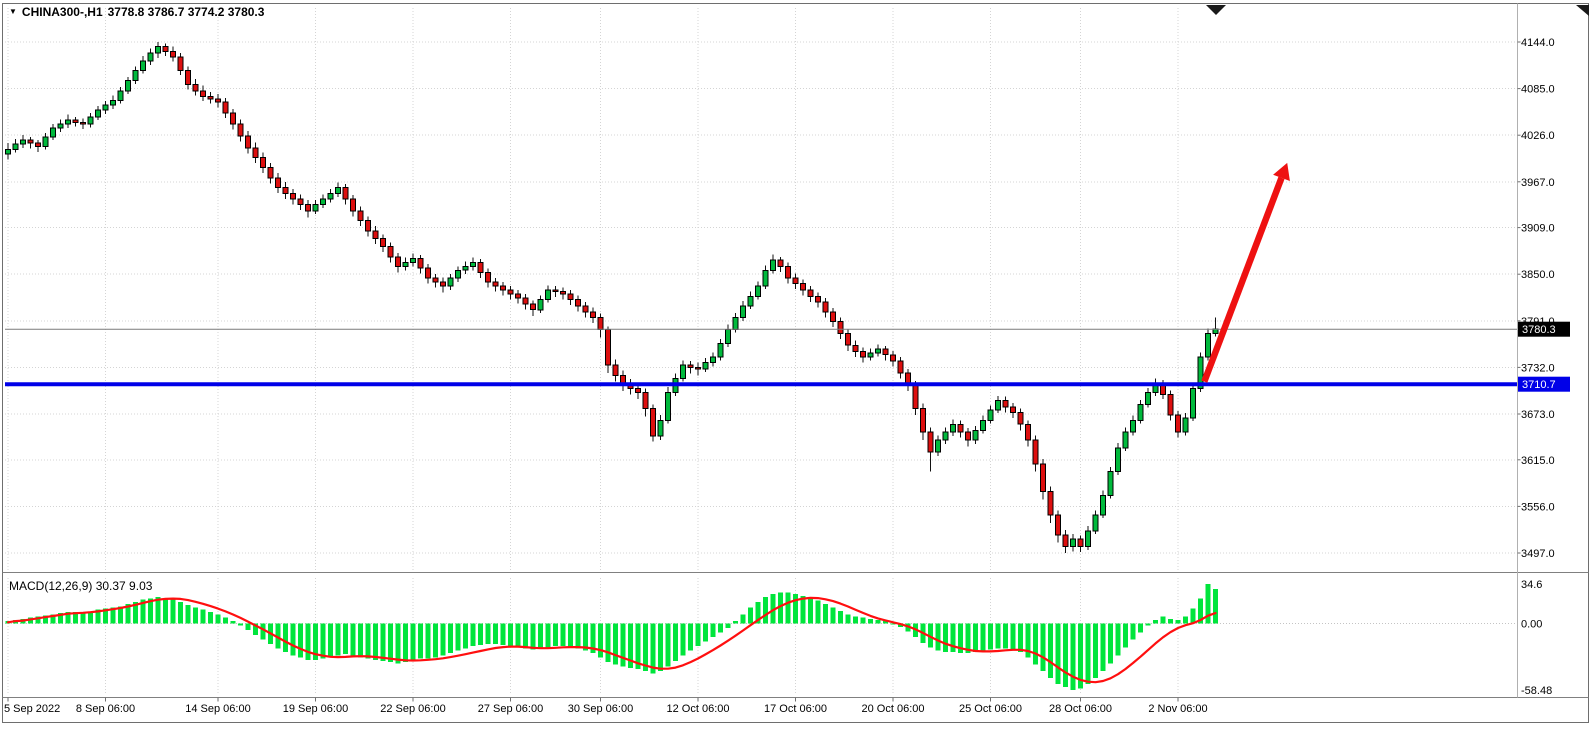  I want to click on trend-arrow, so click(1245, 272).